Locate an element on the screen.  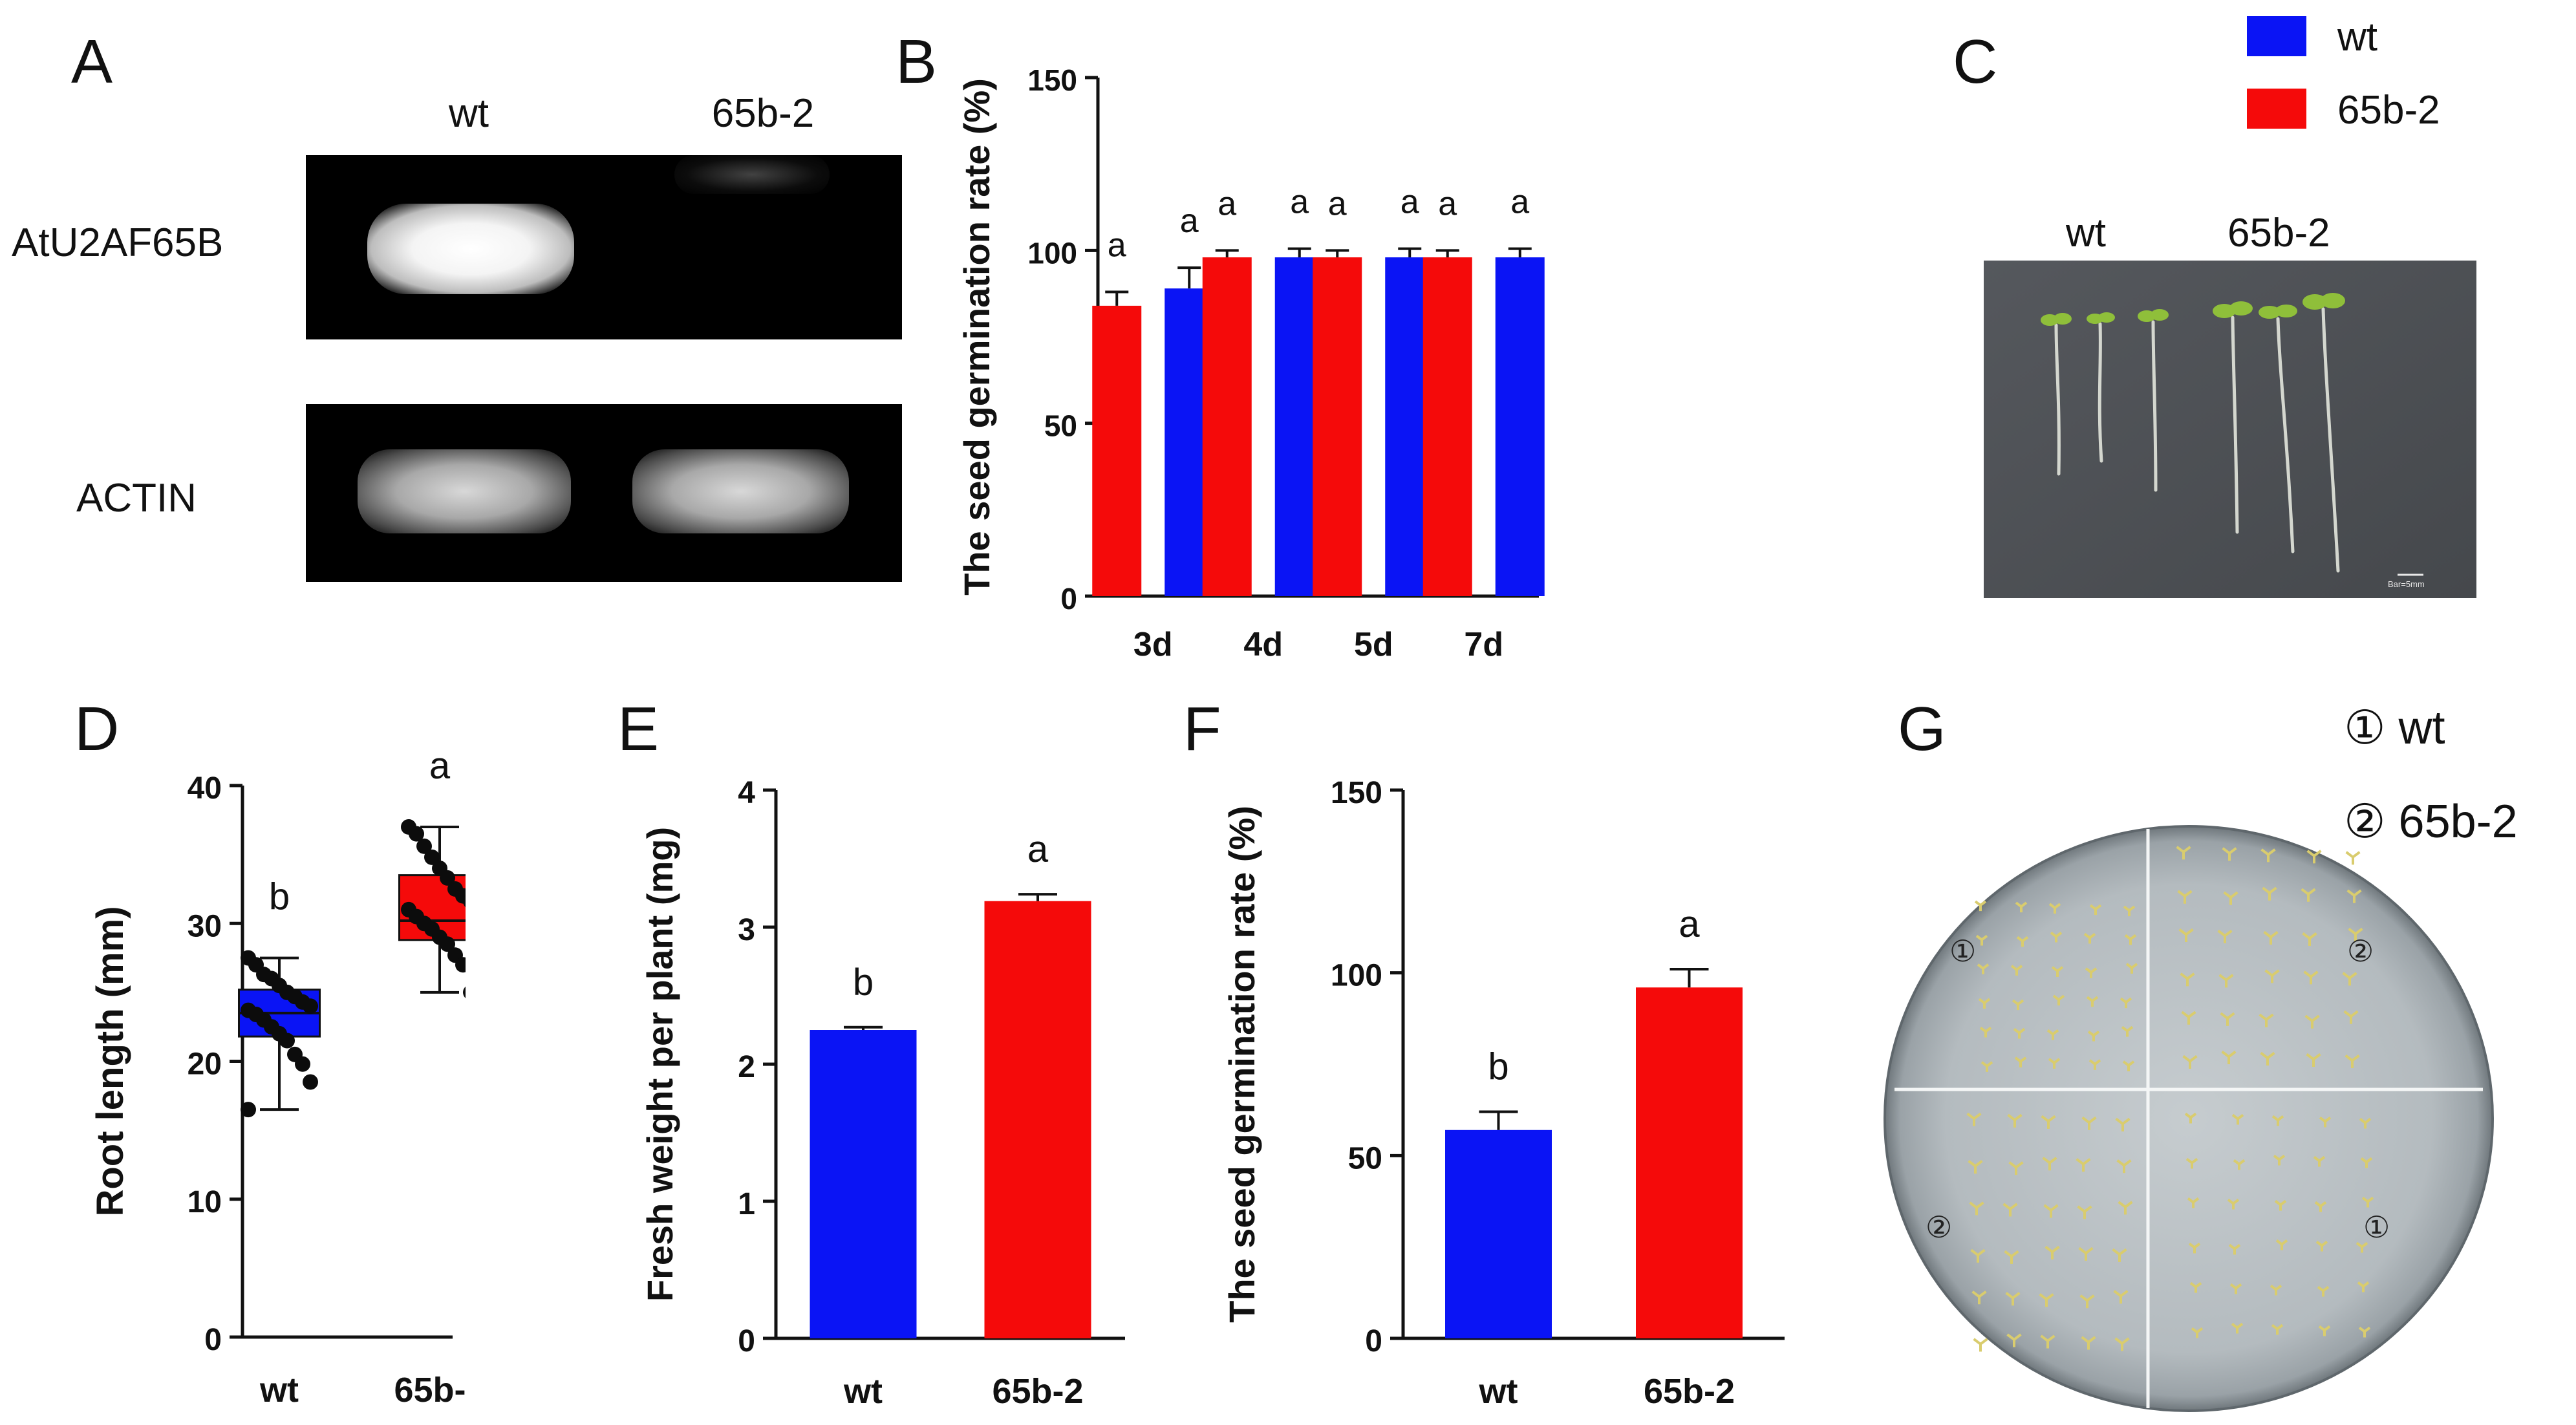
panel-label-g: G is located at coordinates (1922, 729).